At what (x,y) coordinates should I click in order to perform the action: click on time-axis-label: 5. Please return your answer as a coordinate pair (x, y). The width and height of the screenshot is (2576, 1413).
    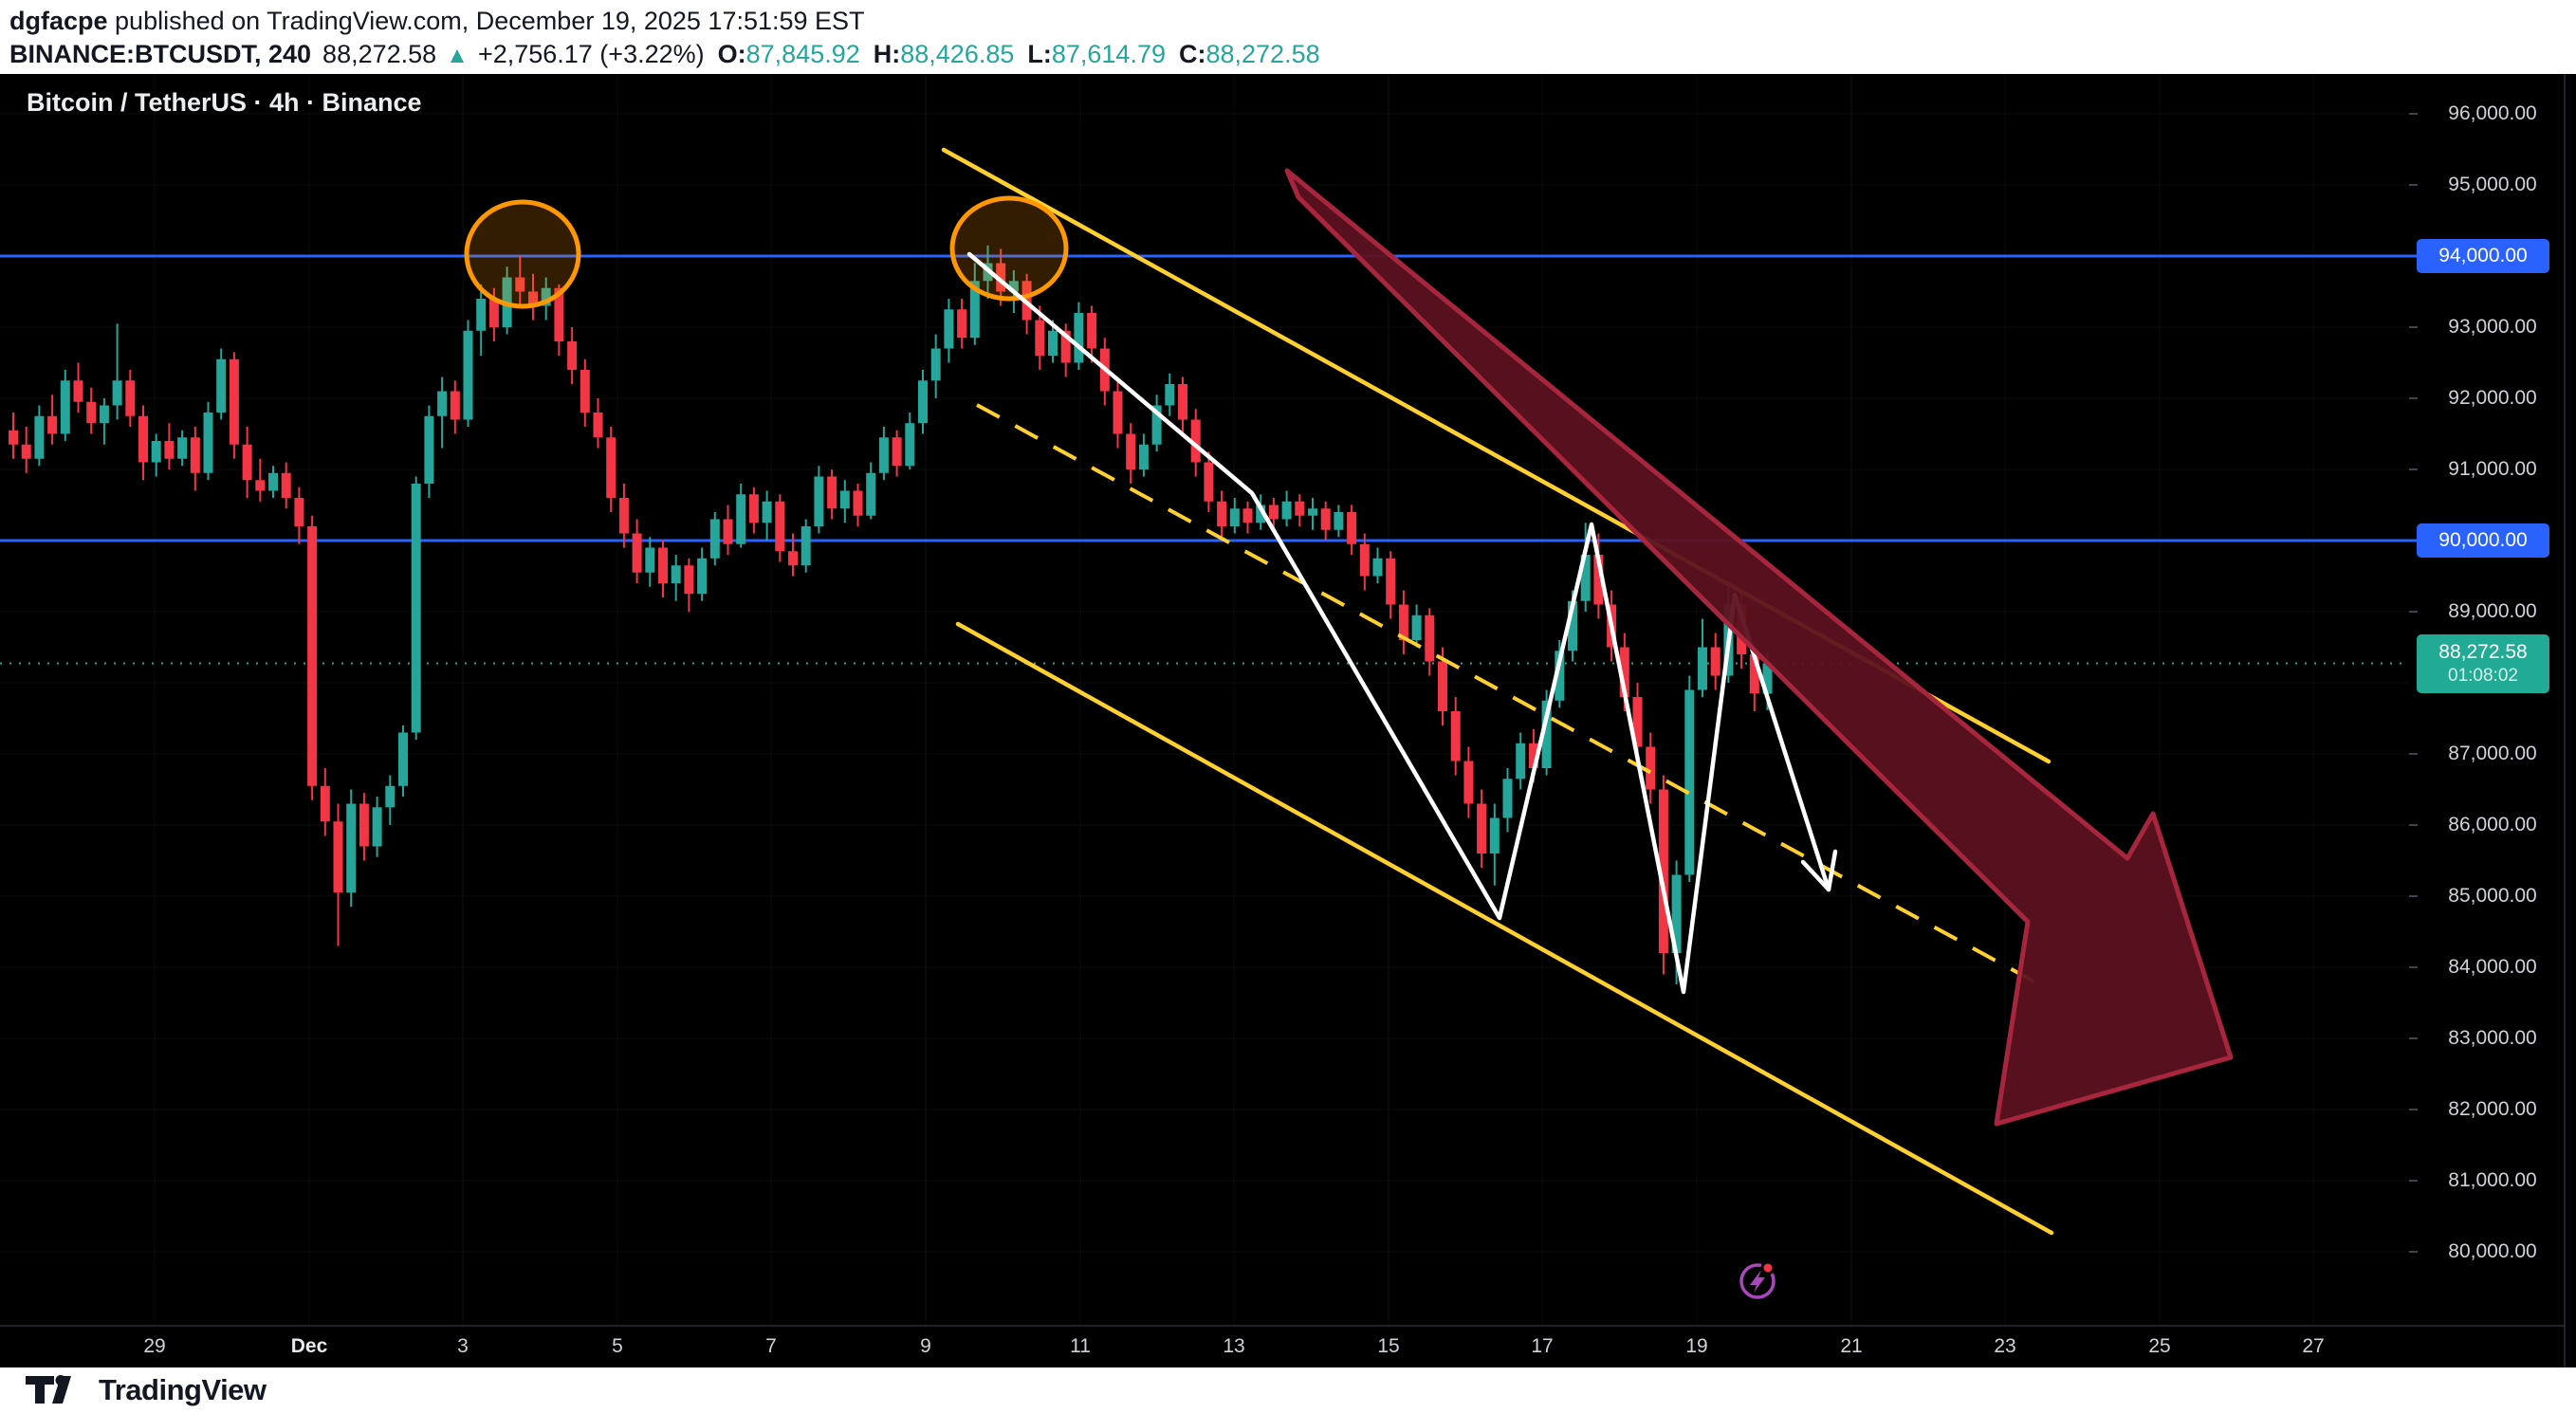
    Looking at the image, I should click on (617, 1346).